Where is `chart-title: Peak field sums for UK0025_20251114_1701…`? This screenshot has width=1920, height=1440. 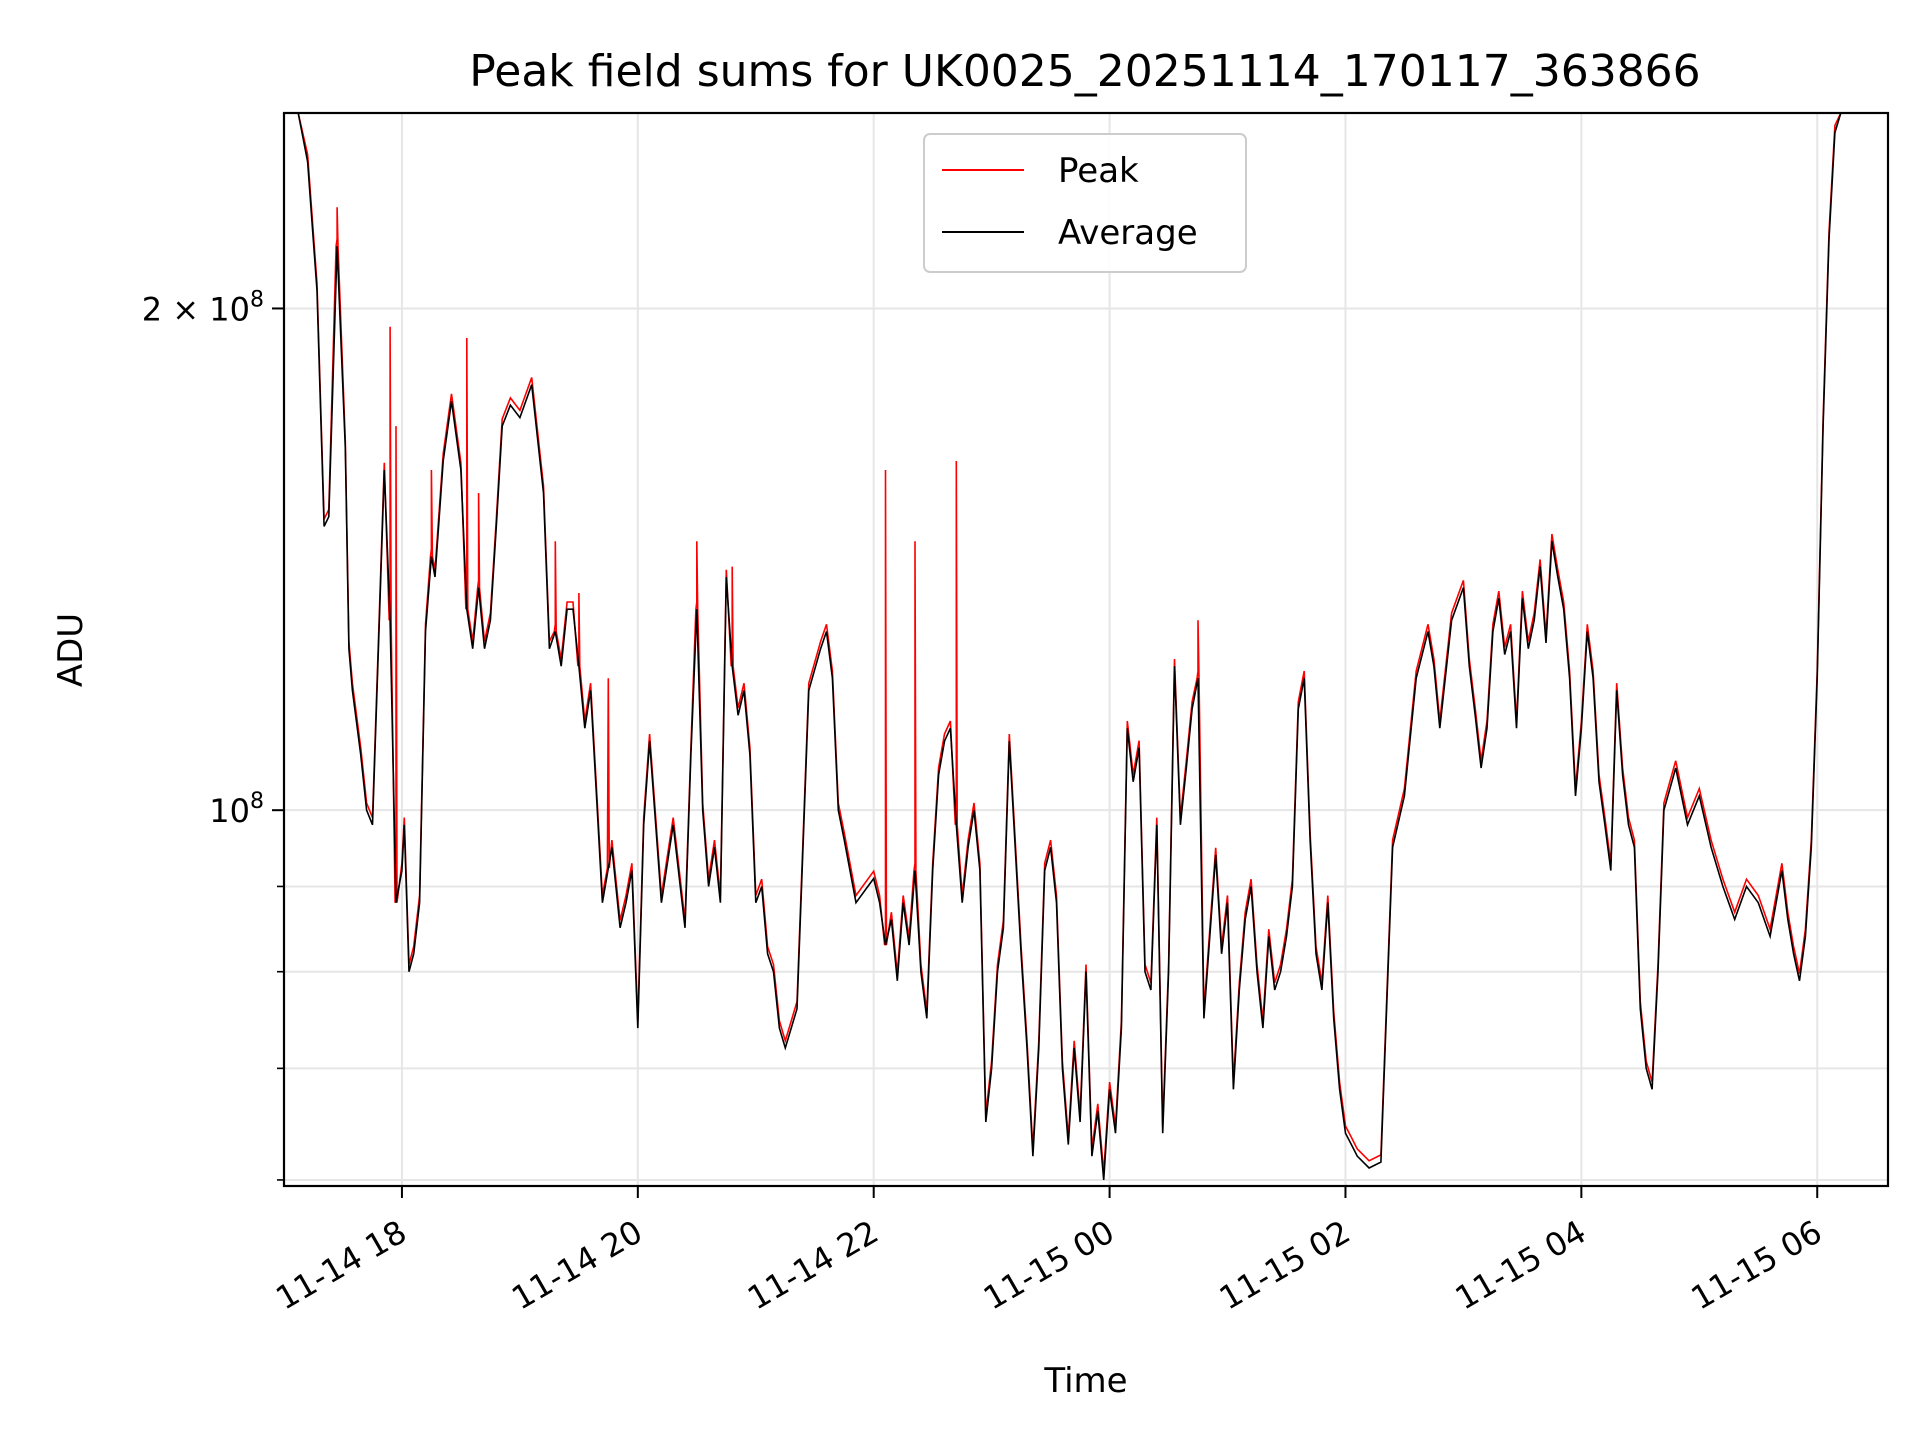 chart-title: Peak field sums for UK0025_20251114_1701… is located at coordinates (1084, 71).